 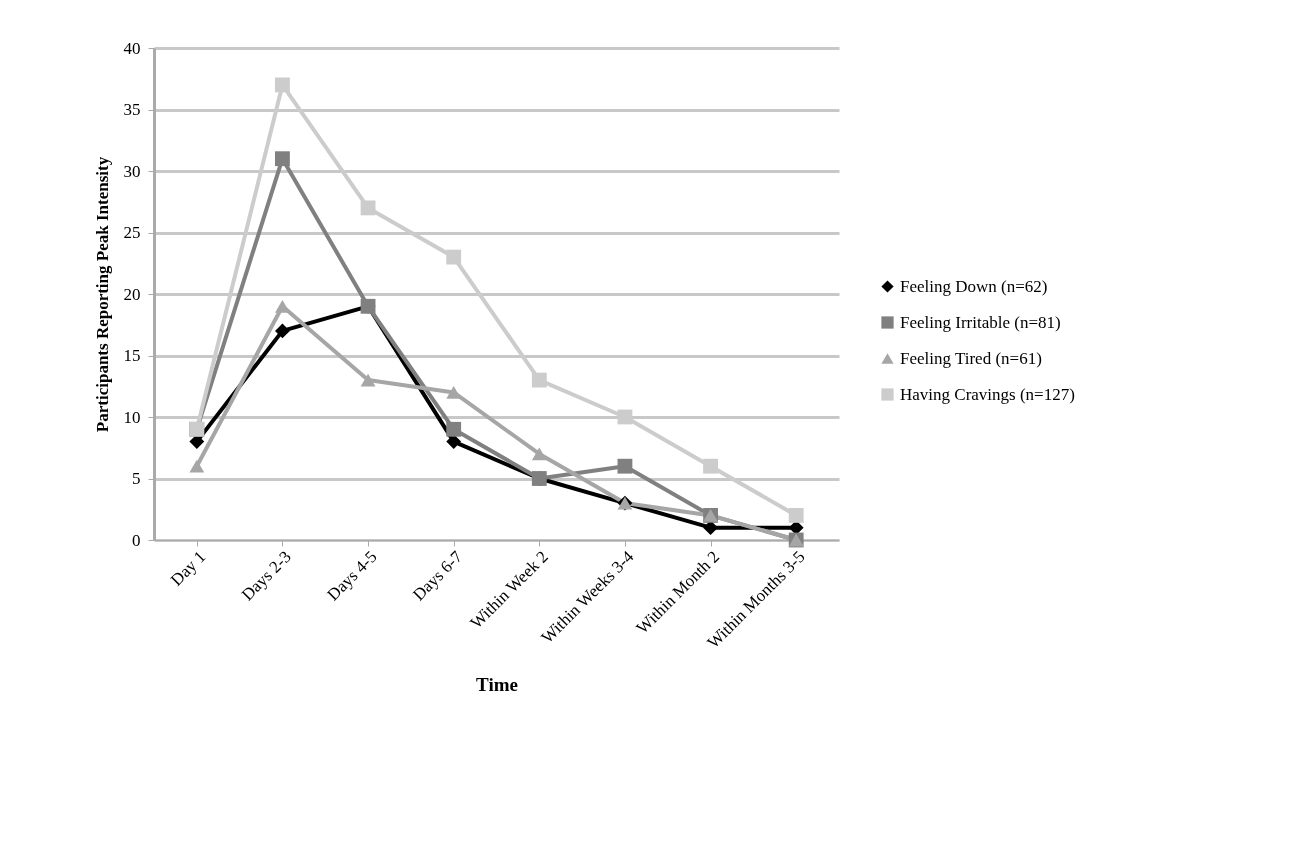 I want to click on y-tick-label: 10, so click(x=132, y=417).